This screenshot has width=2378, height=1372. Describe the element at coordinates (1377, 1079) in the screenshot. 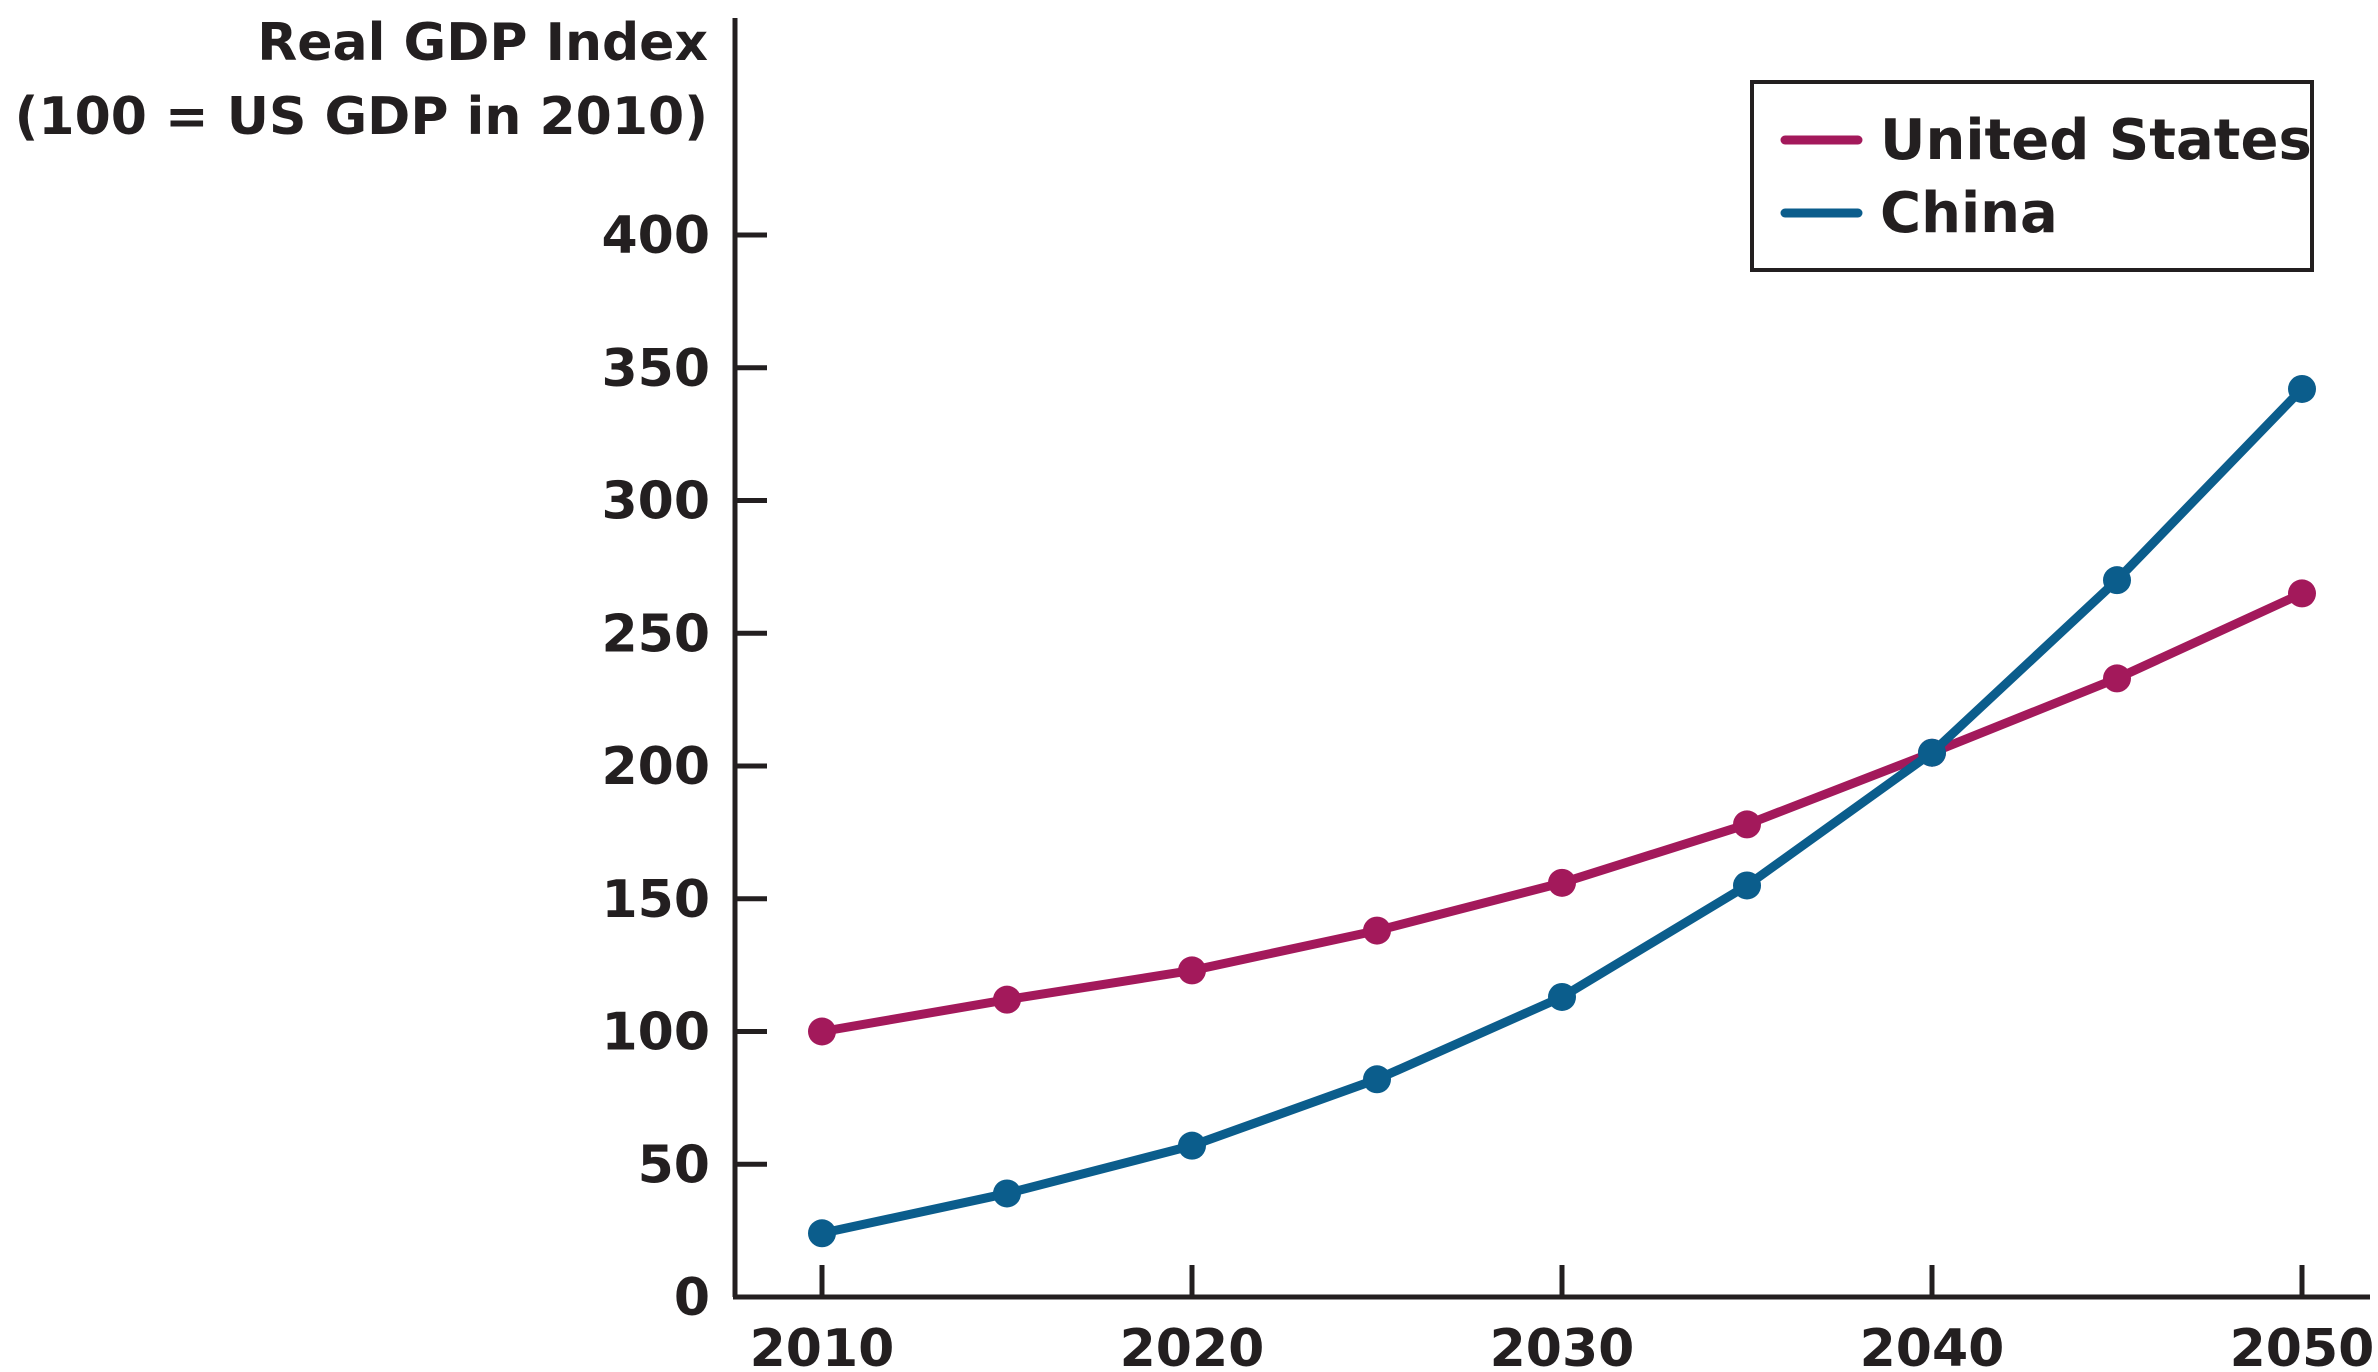

I see `point-china-2025` at that location.